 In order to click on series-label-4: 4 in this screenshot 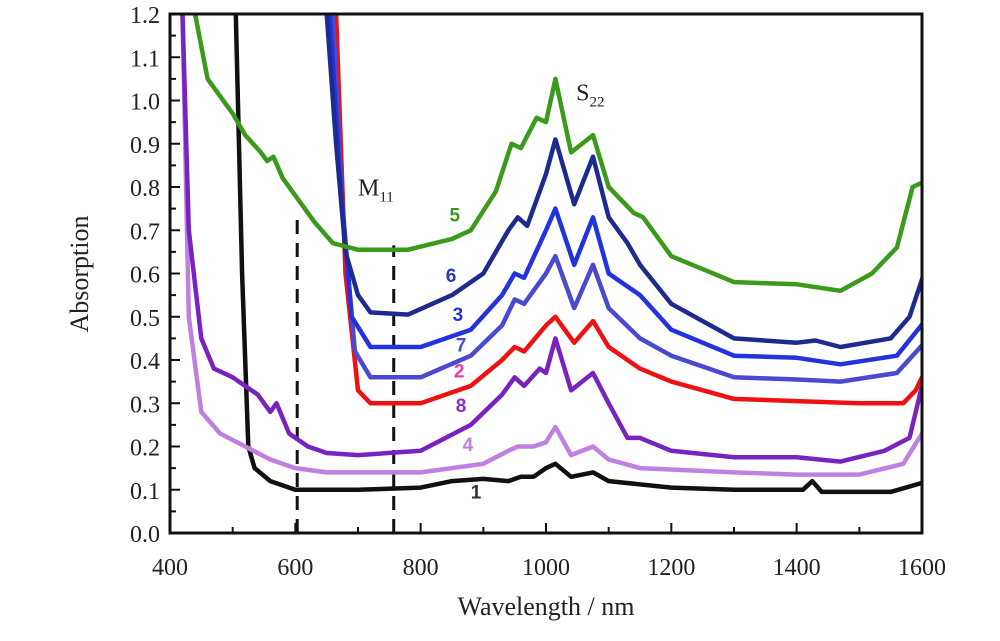, I will do `click(468, 445)`.